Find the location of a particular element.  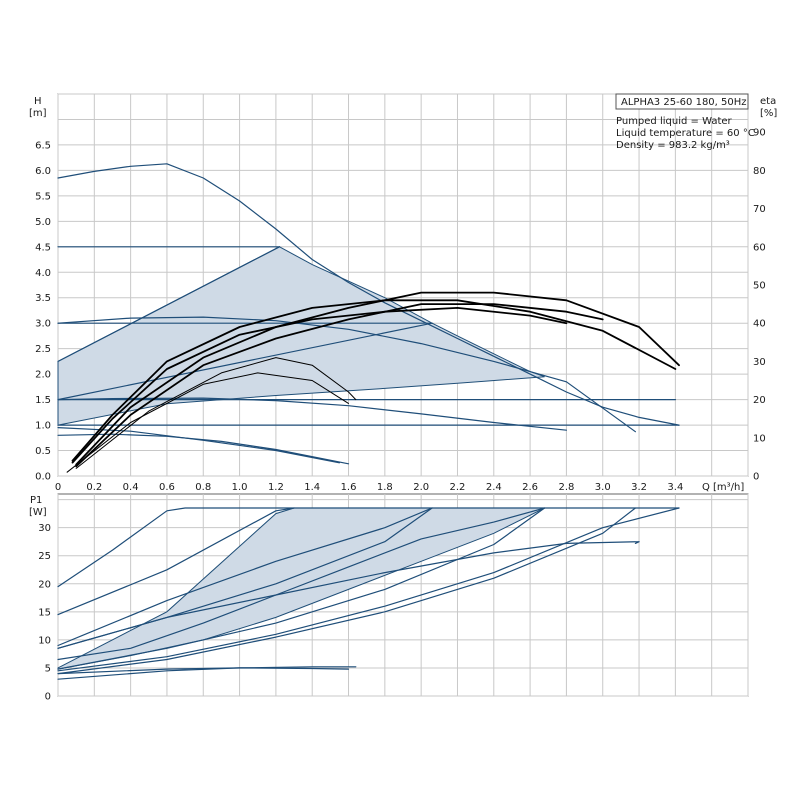

head-x-tick-label: 1.6 is located at coordinates (349, 487).